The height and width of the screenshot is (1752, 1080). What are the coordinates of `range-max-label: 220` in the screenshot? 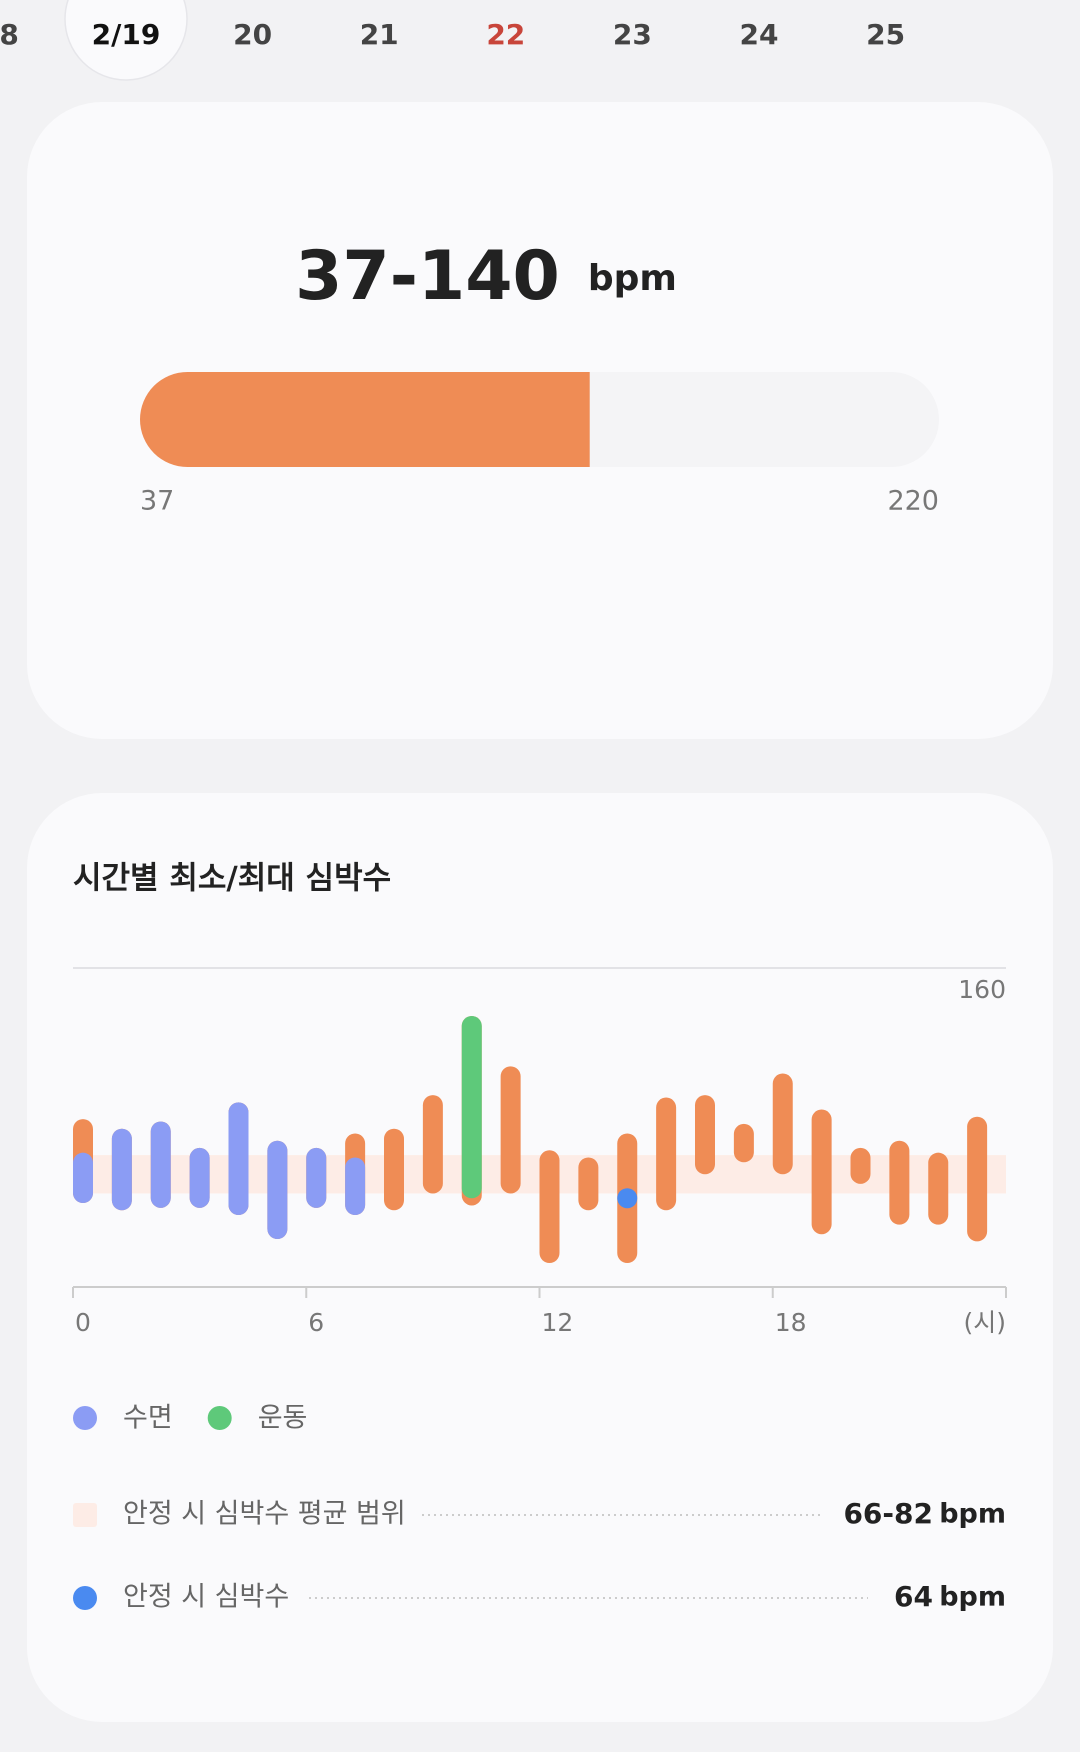 It's located at (913, 501).